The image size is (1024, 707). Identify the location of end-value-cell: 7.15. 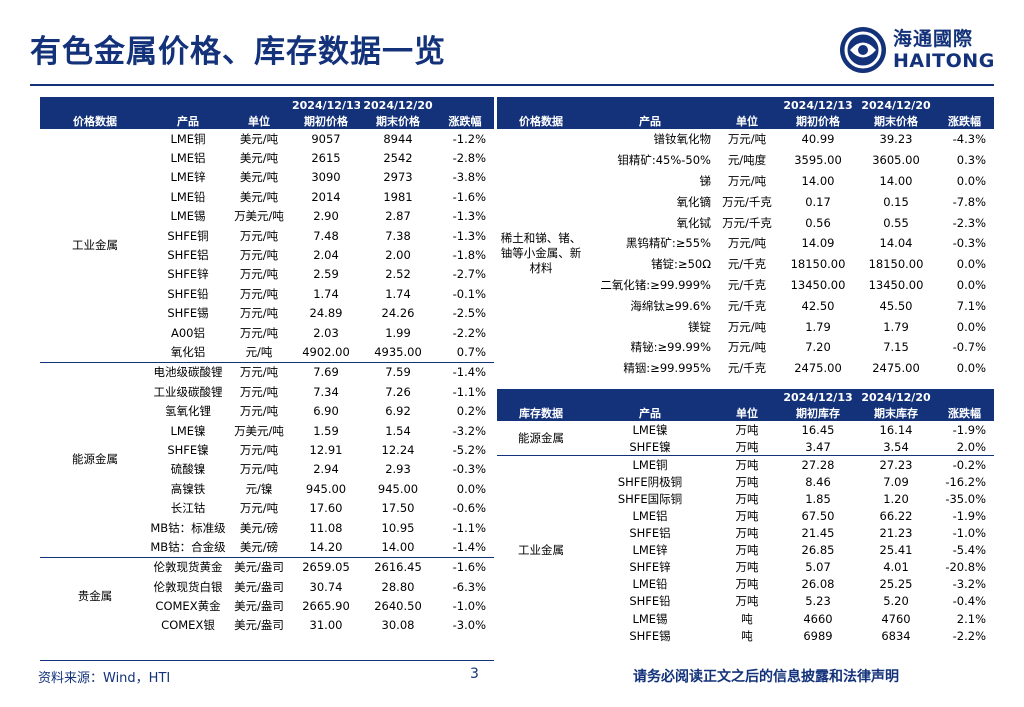
(896, 347).